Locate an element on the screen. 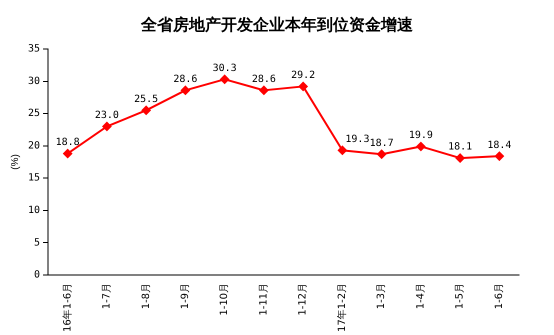 Image resolution: width=554 pixels, height=335 pixels. x-tick-label: 1-10月 is located at coordinates (224, 299).